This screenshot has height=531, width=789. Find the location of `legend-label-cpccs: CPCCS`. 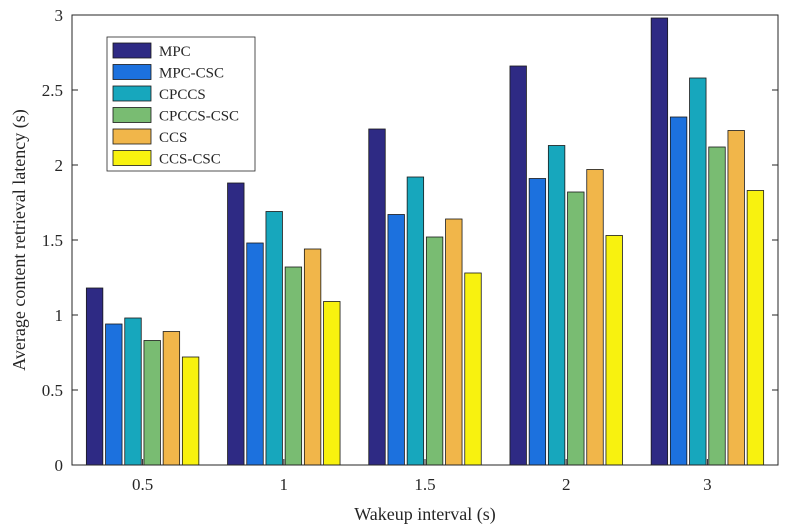

legend-label-cpccs: CPCCS is located at coordinates (182, 95).